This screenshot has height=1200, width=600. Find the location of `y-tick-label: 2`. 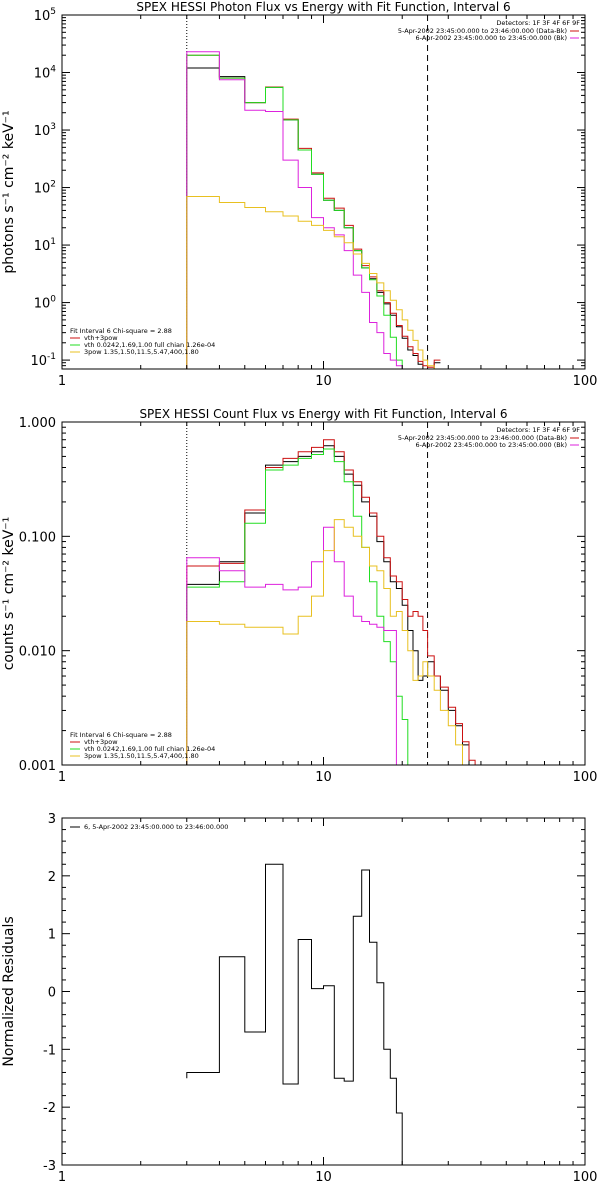

y-tick-label: 2 is located at coordinates (52, 877).